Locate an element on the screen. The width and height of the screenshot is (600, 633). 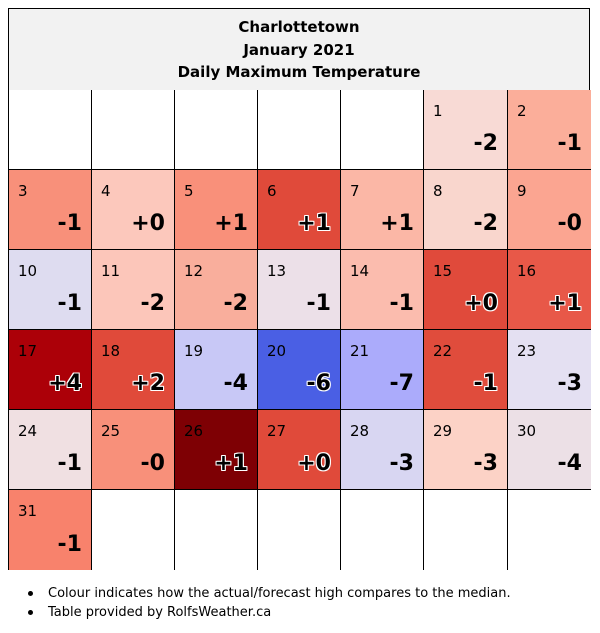
day-cell: 4 +0 is located at coordinates (133, 210).